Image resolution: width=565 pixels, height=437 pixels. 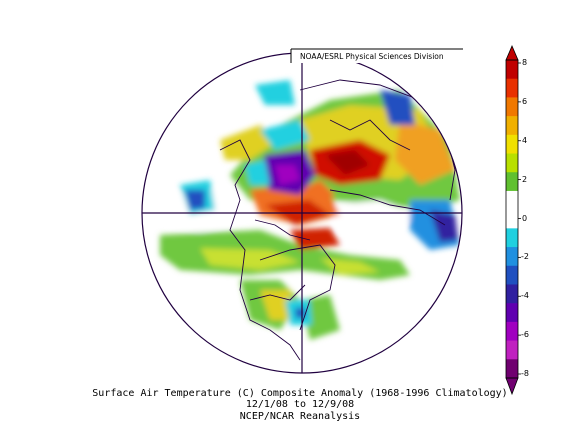 What do you see at coordinates (525, 296) in the screenshot?
I see `colorbar-tick-label: -4` at bounding box center [525, 296].